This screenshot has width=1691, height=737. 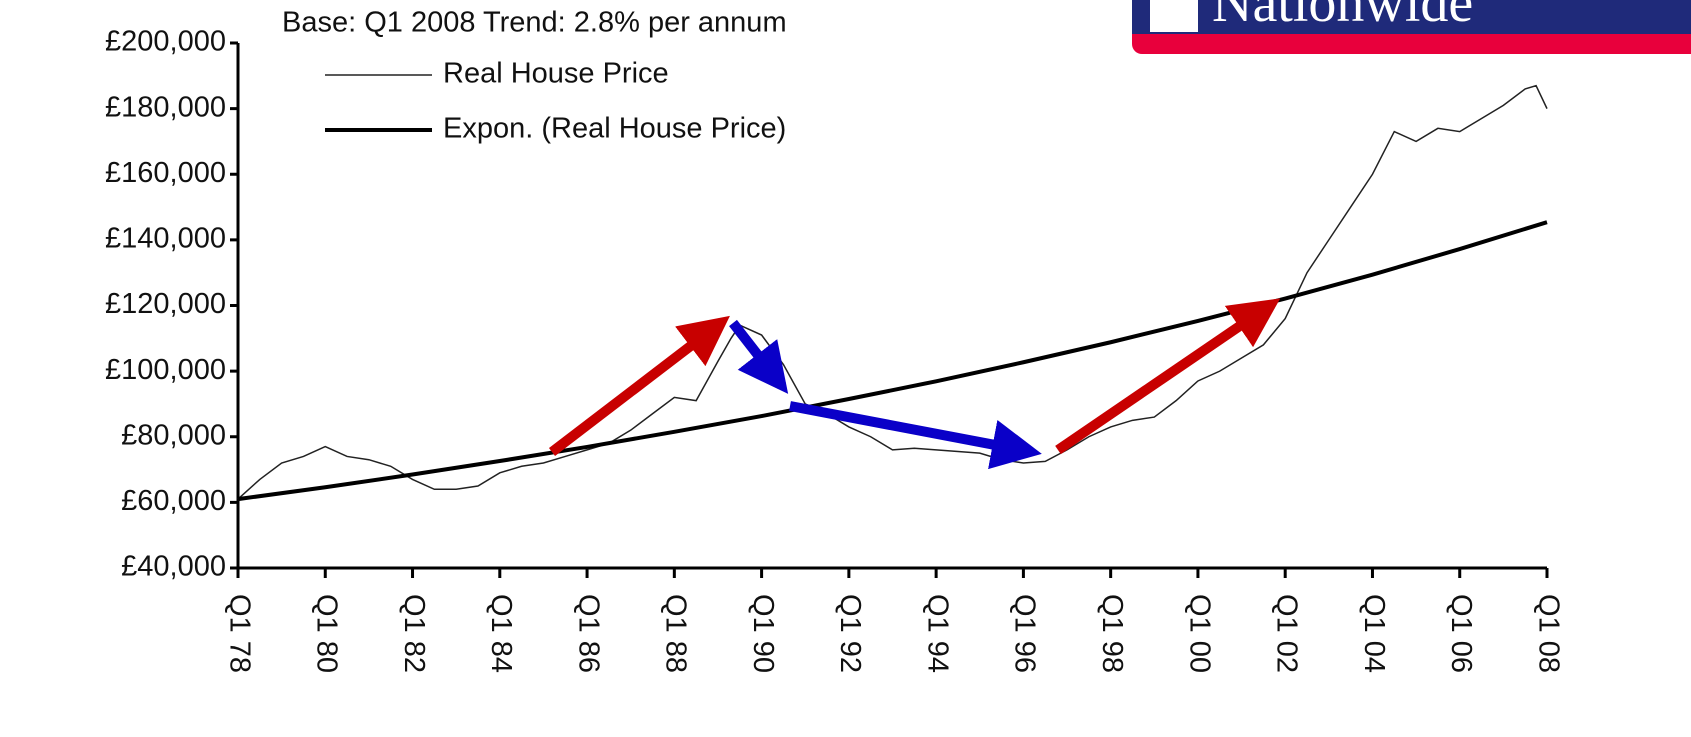 I want to click on y-tick-label: £160,000, so click(x=165, y=173).